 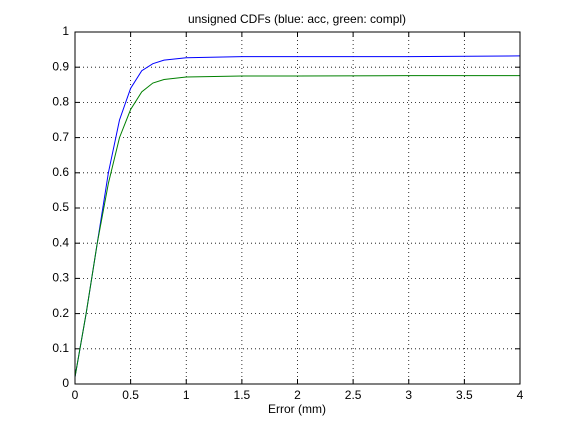 What do you see at coordinates (186, 395) in the screenshot?
I see `x-tick-label: 1` at bounding box center [186, 395].